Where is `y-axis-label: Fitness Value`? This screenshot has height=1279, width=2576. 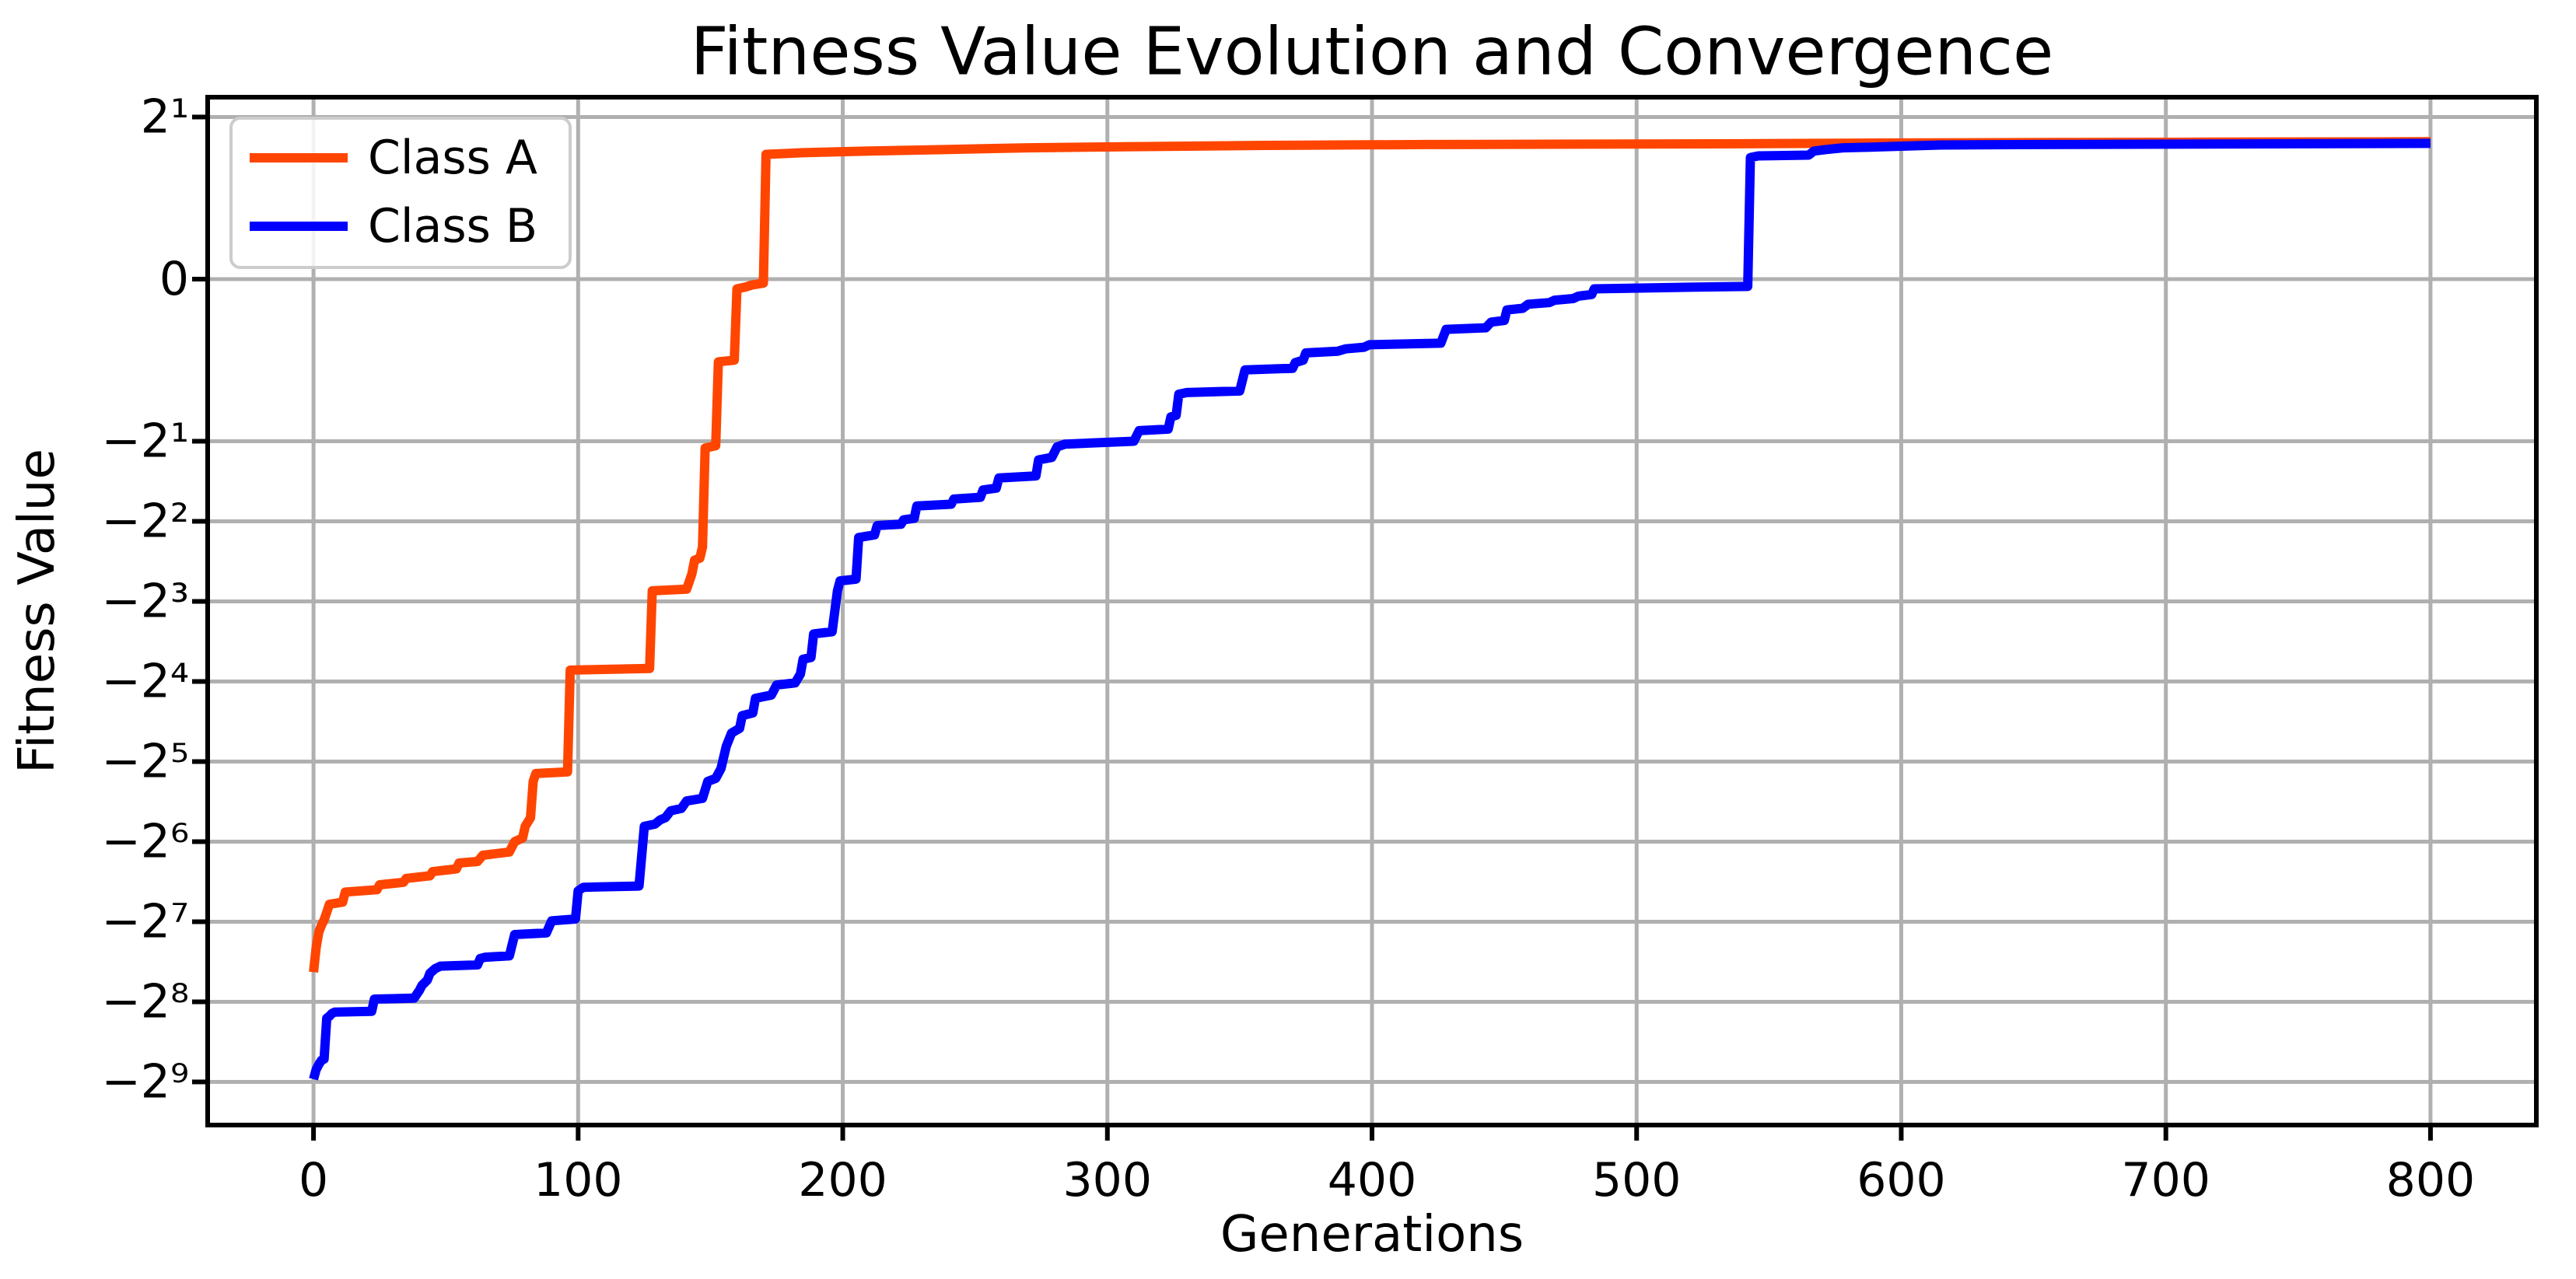
y-axis-label: Fitness Value is located at coordinates (37, 612).